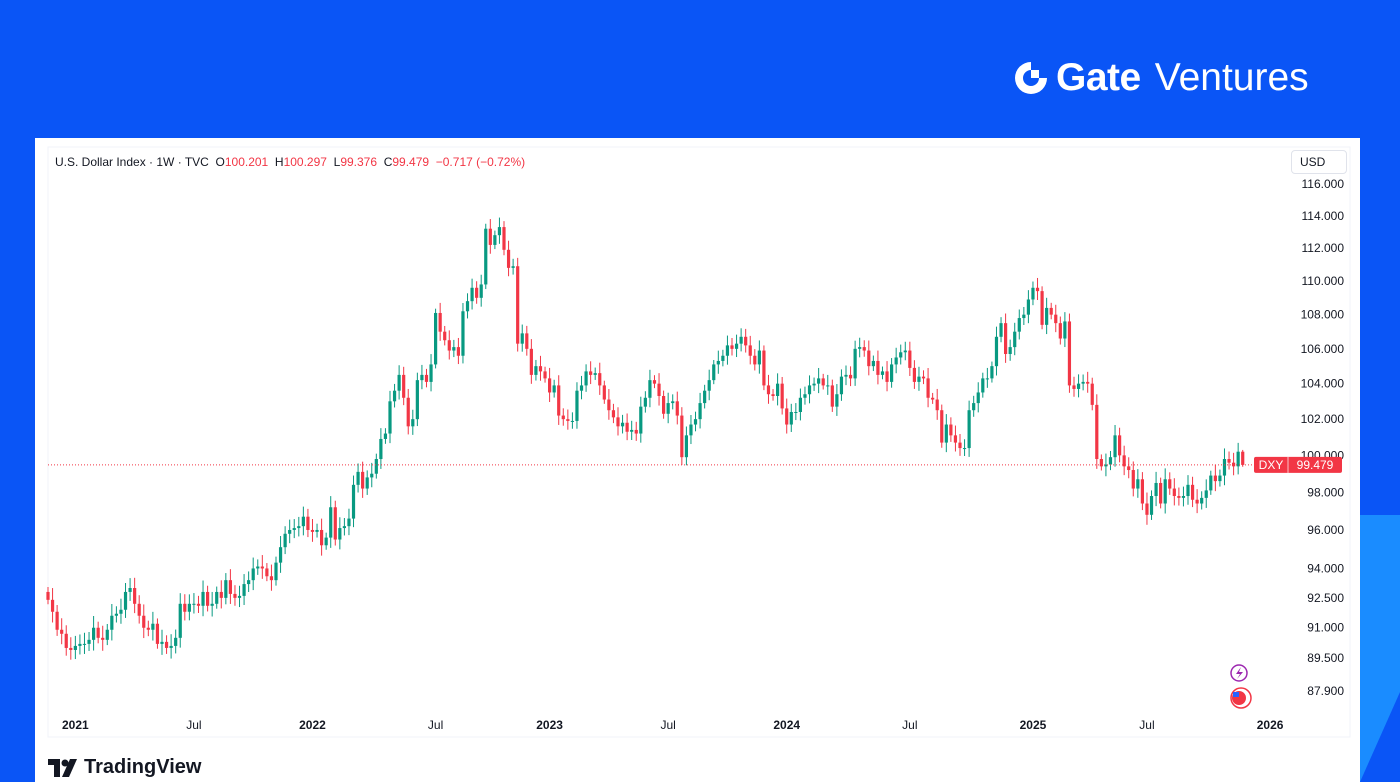  I want to click on symbol-title: U.S. Dollar Index · 1W · TVC, so click(132, 162).